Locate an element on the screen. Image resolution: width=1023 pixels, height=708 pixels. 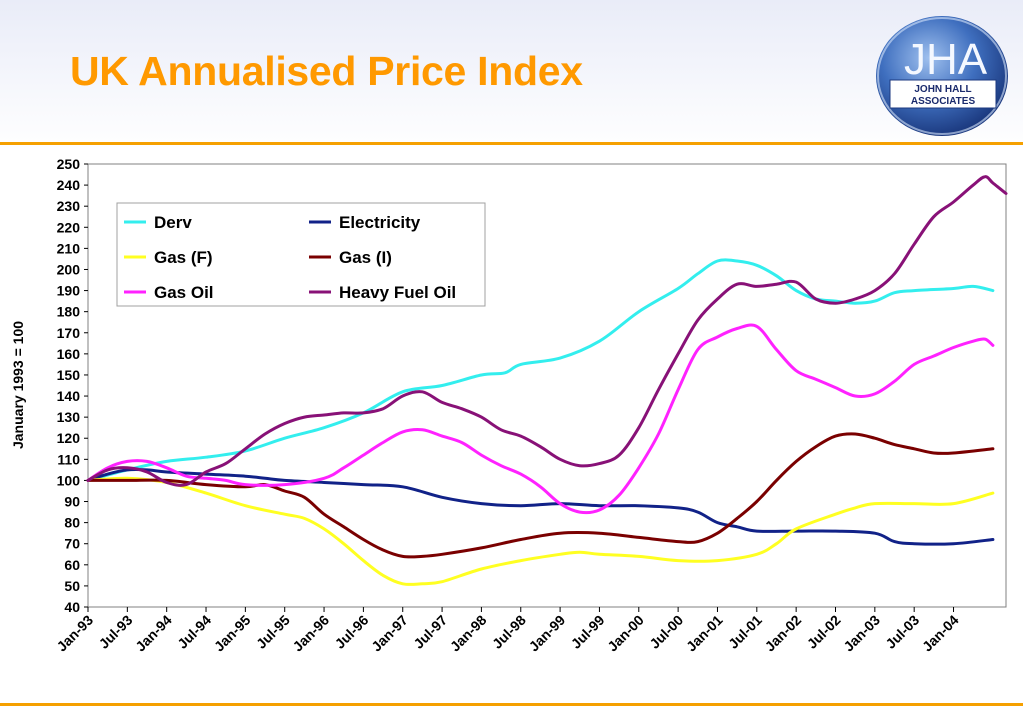
jha-logo: JHA JOHN HALL ASSOCIATES is located at coordinates (942, 76).